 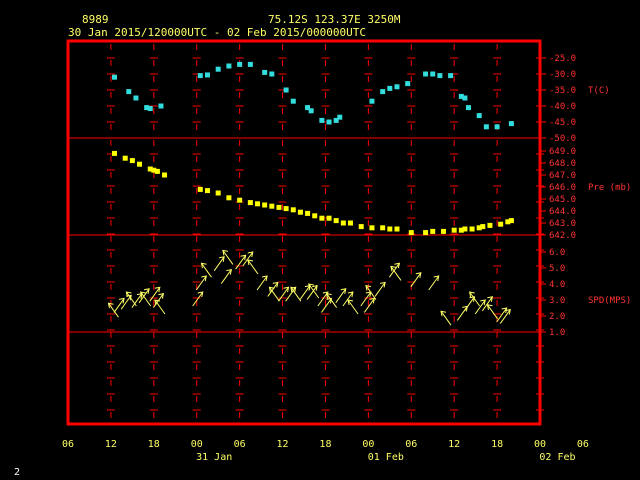 I want to click on y-tick-label-temperature: -30.0, so click(x=562, y=75).